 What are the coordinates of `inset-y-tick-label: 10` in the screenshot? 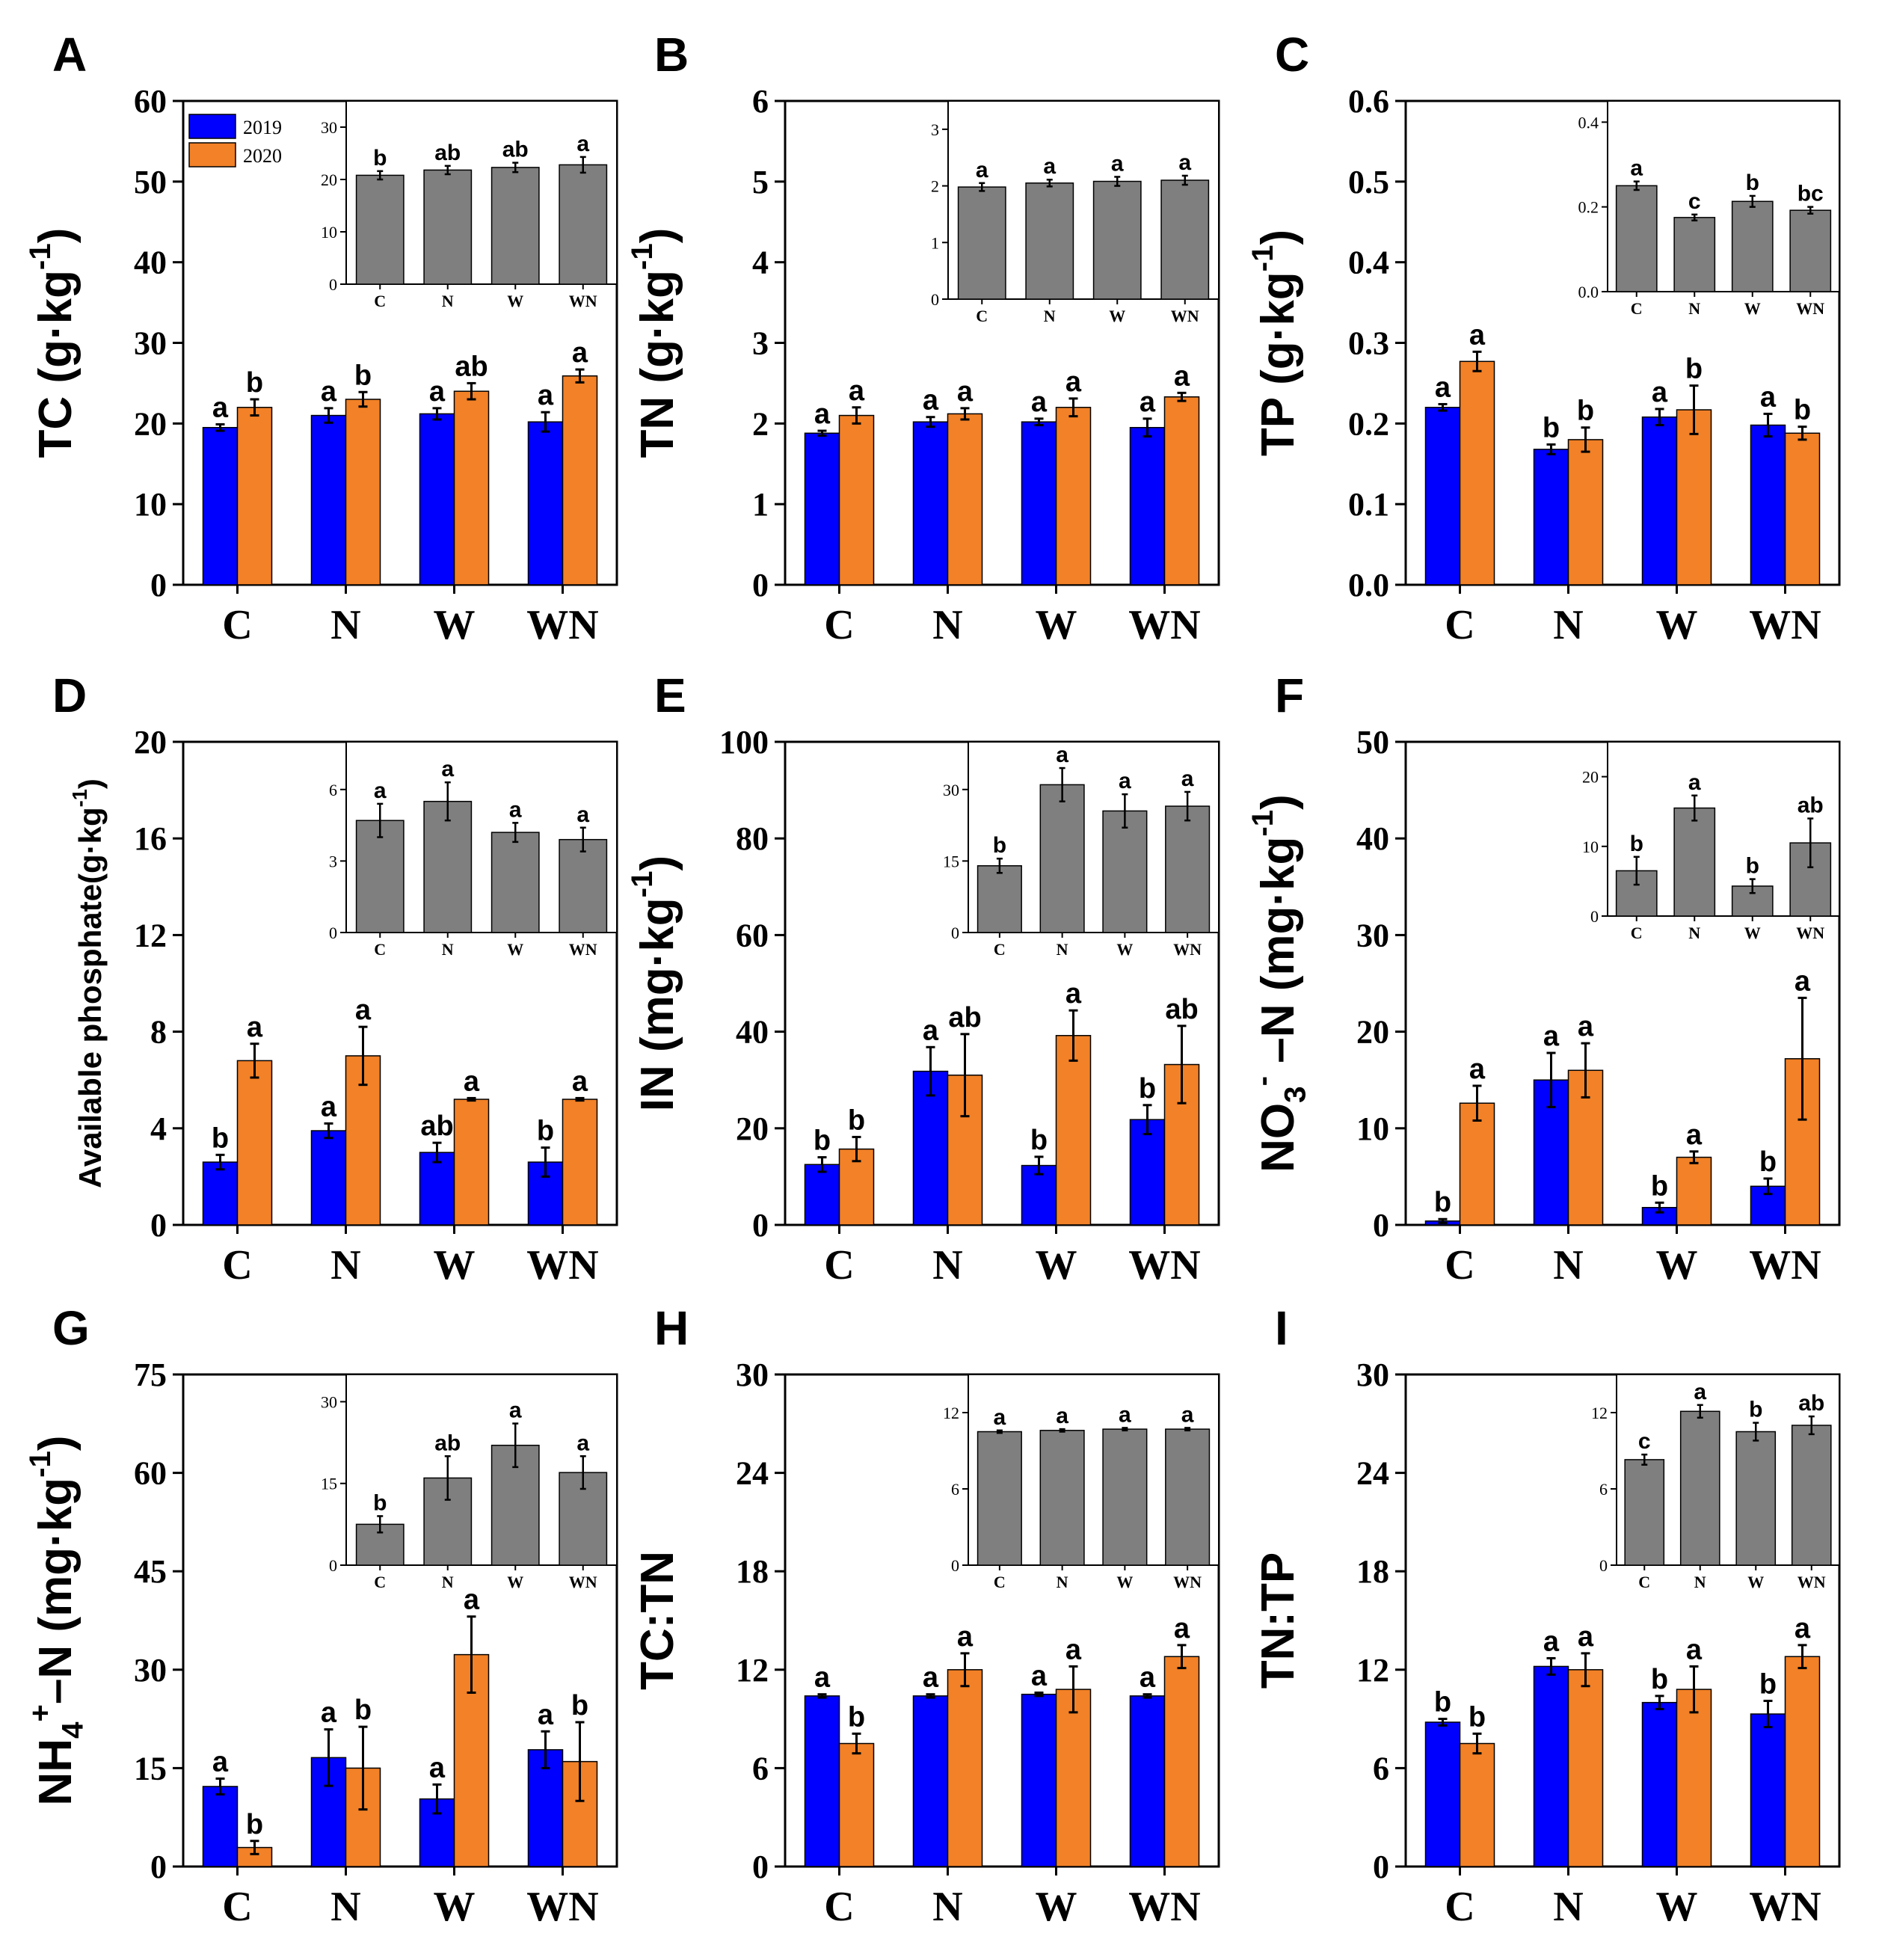 It's located at (329, 233).